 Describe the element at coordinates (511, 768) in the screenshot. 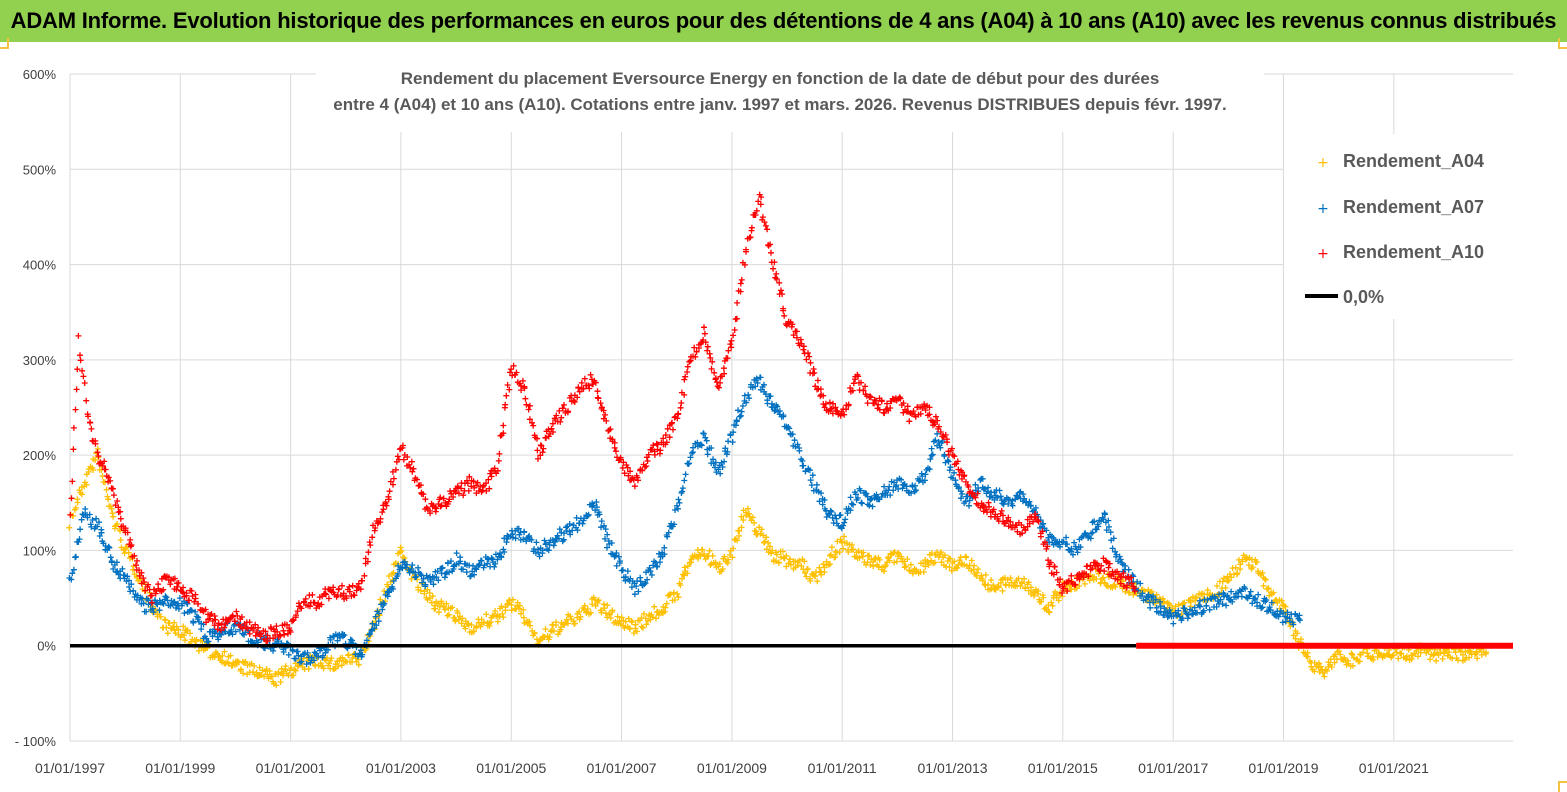

I see `x-tick-label: 01/01/2005` at that location.